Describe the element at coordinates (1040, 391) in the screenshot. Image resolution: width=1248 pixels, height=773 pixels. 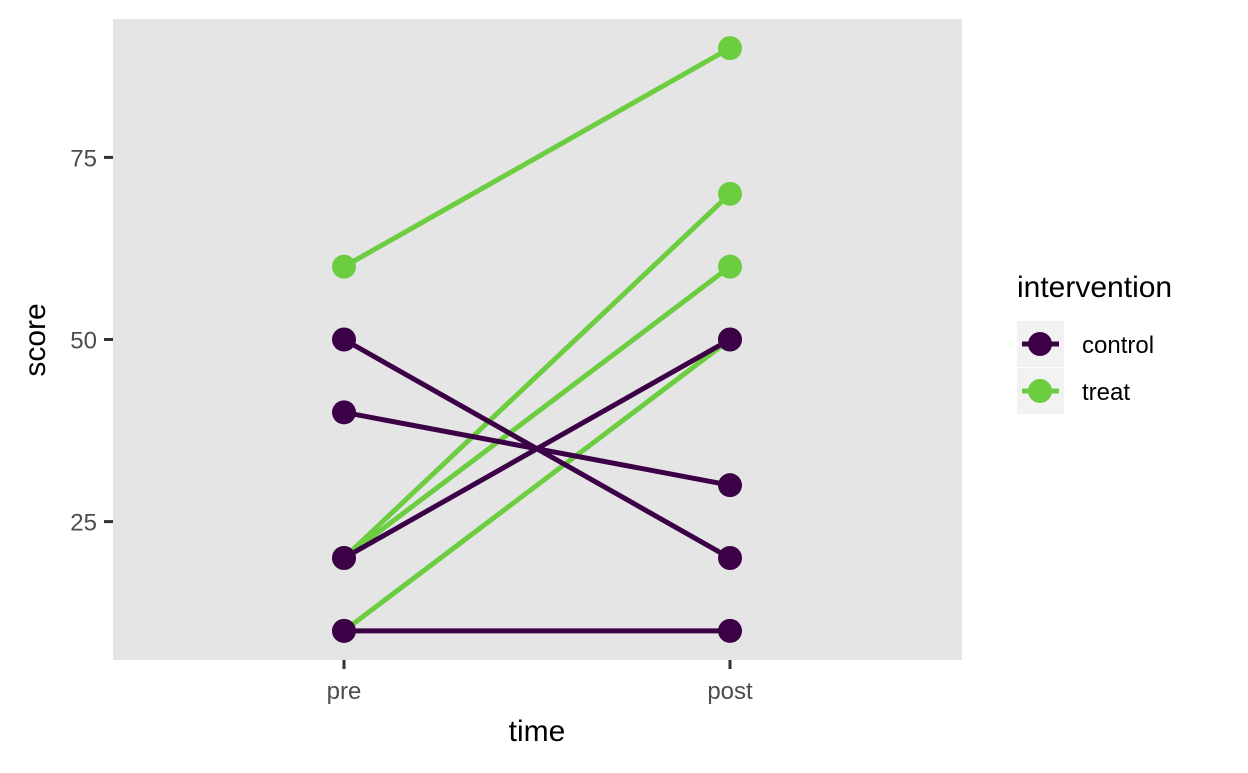
I see `legend-key-point-treat` at that location.